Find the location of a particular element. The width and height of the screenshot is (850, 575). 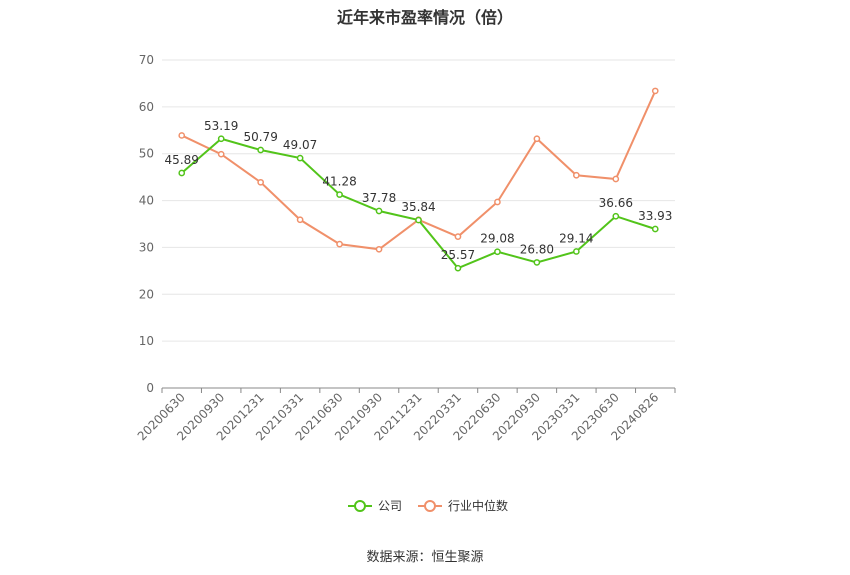

data-label: 29.08 is located at coordinates (497, 239).